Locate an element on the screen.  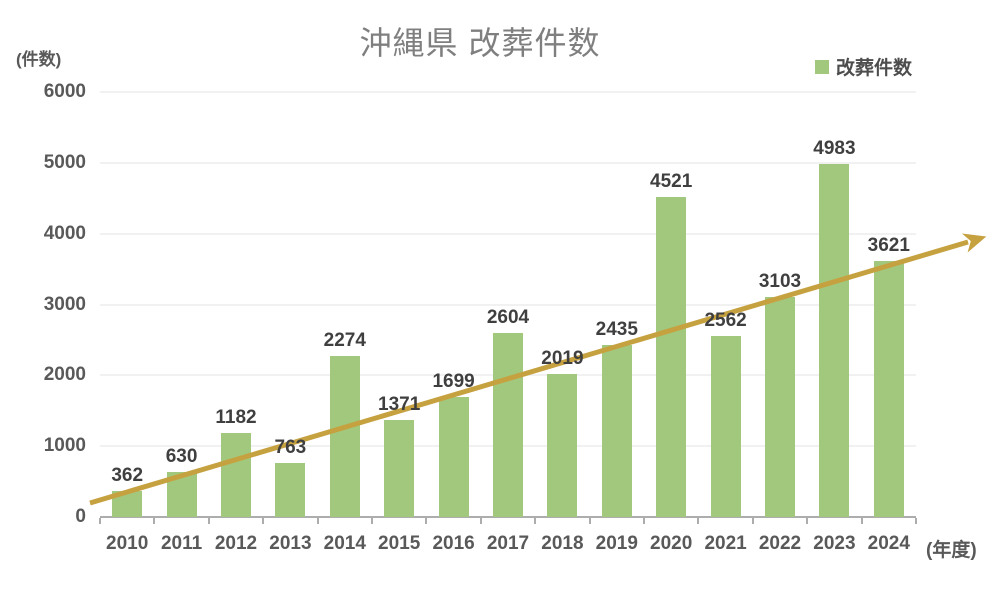
x-axis-line is located at coordinates (508, 517).